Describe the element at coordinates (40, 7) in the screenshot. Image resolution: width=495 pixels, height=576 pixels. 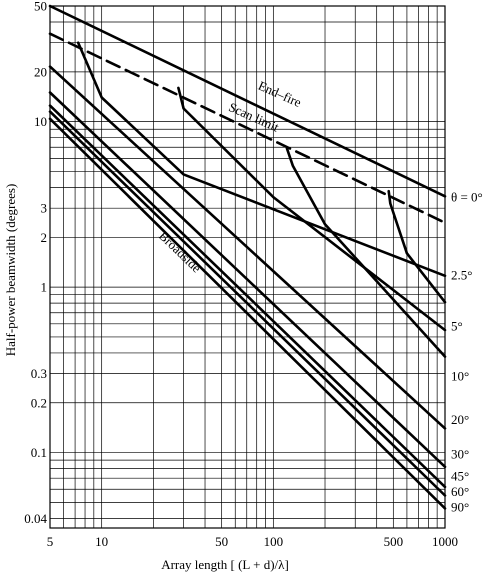
I see `y-tick-label: 50` at that location.